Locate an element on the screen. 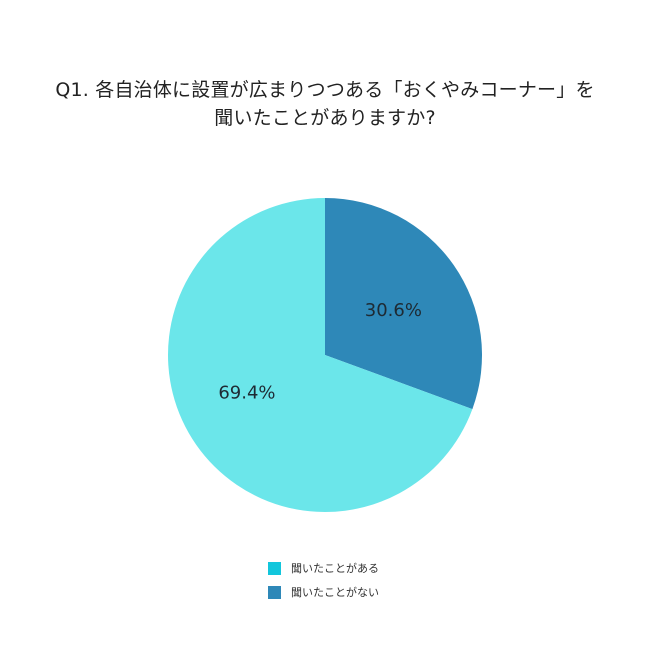 The image size is (650, 650). legend-item-heard: 聞いたことがある is located at coordinates (323, 568).